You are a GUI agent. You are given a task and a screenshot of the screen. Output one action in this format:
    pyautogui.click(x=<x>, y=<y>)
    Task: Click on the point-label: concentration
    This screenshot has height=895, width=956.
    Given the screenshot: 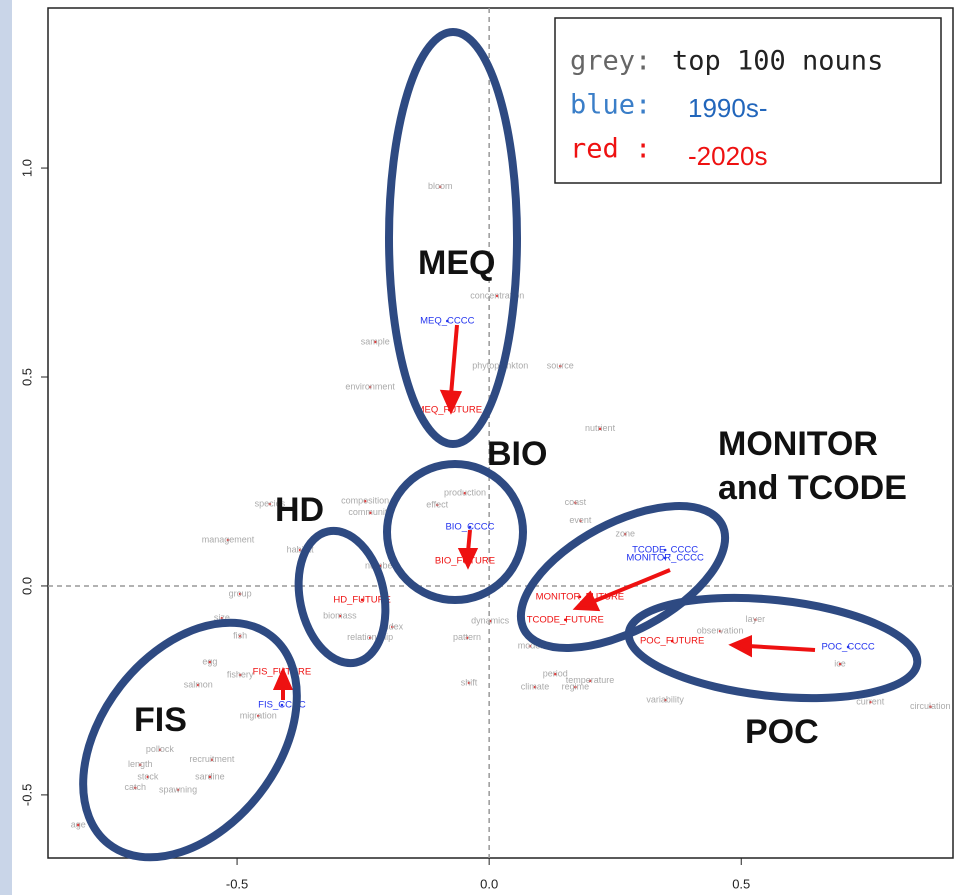 What is the action you would take?
    pyautogui.click(x=497, y=295)
    